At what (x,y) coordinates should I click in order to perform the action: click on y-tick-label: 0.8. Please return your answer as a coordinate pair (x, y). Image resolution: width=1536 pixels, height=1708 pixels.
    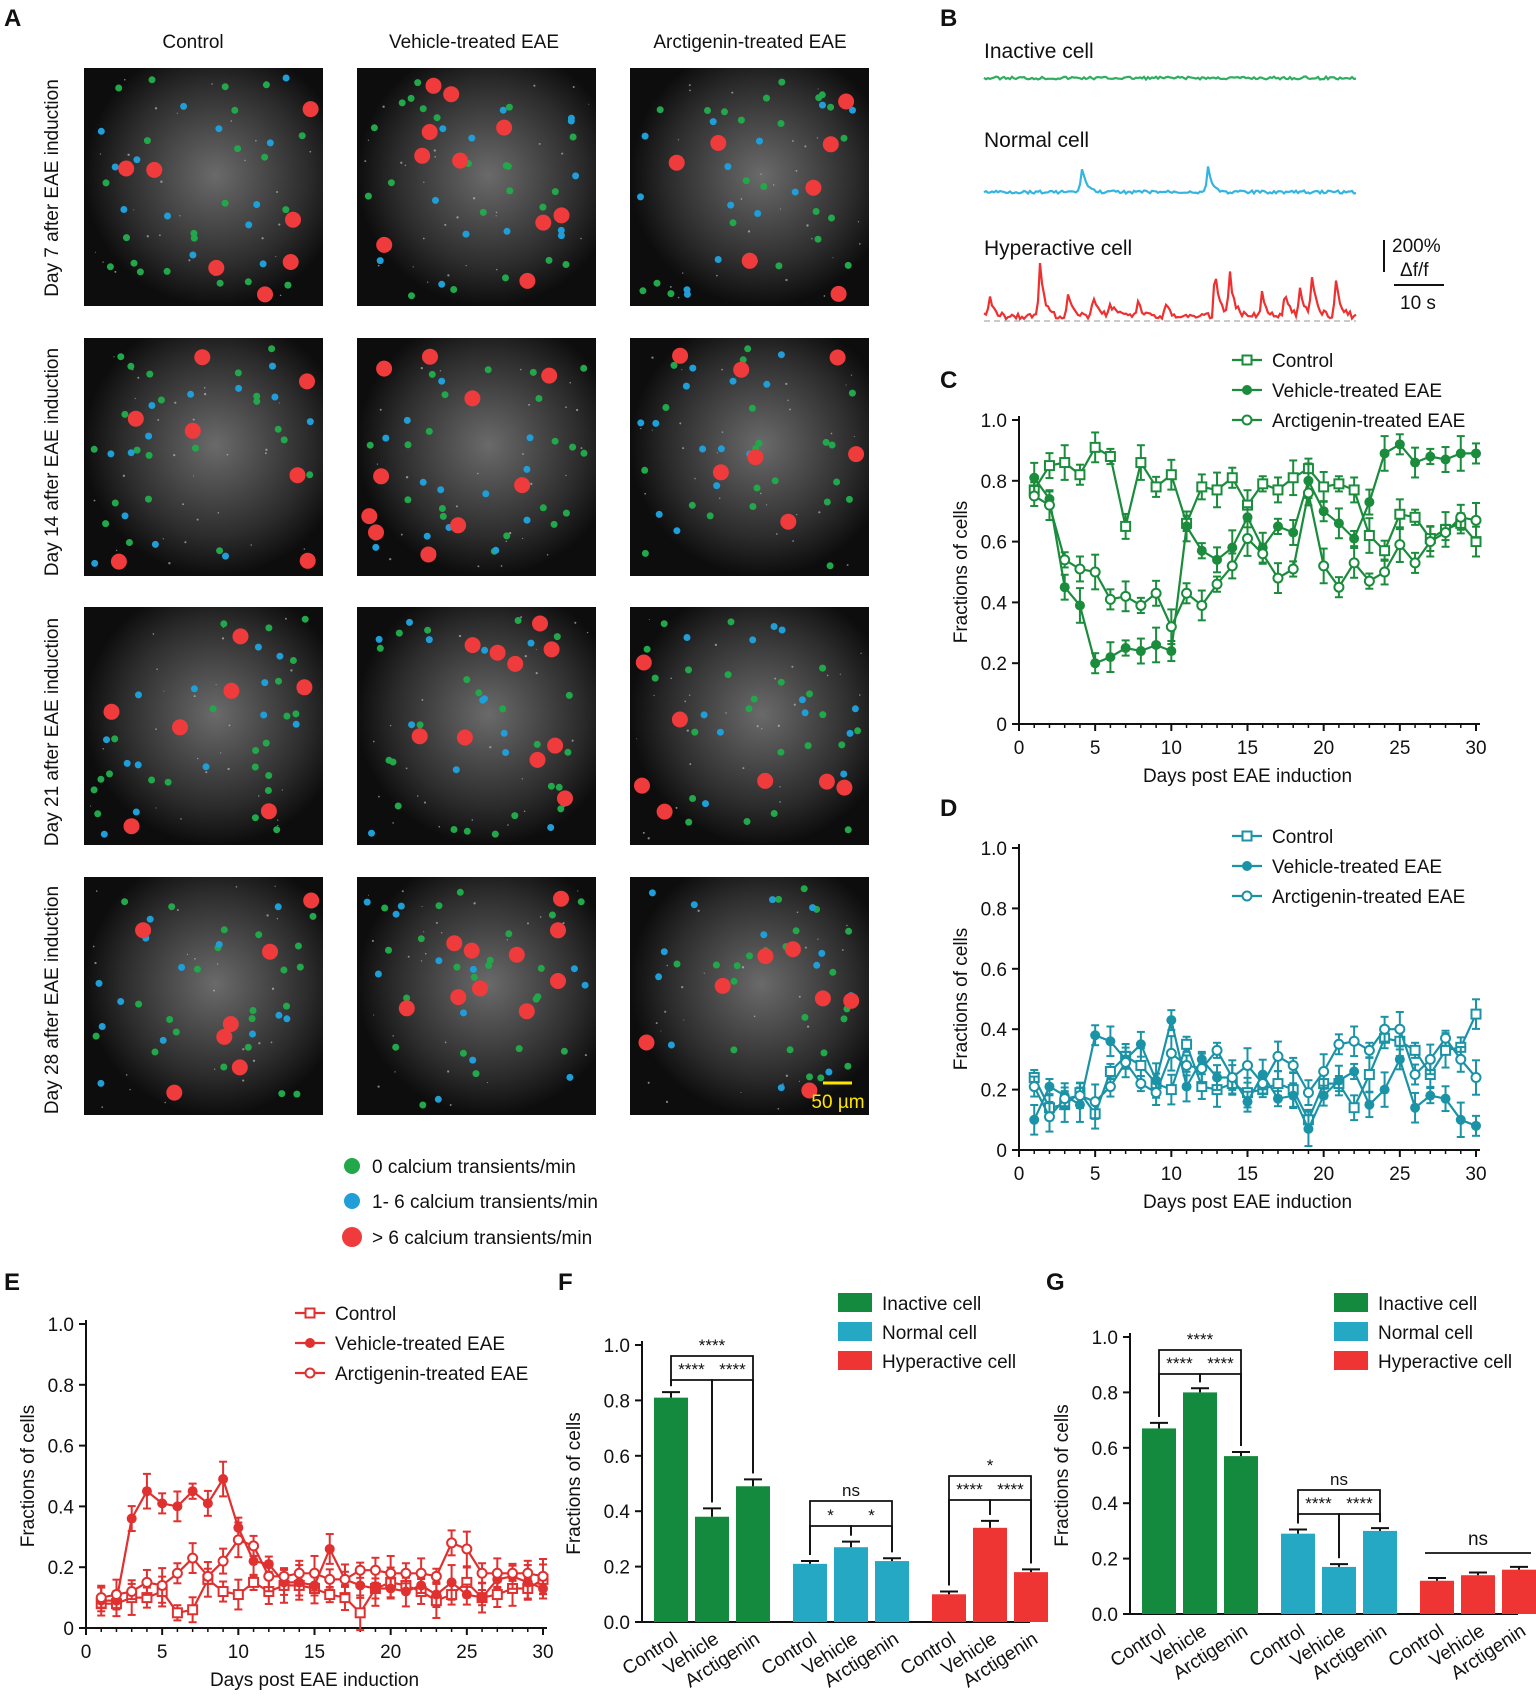
    Looking at the image, I should click on (1105, 1393).